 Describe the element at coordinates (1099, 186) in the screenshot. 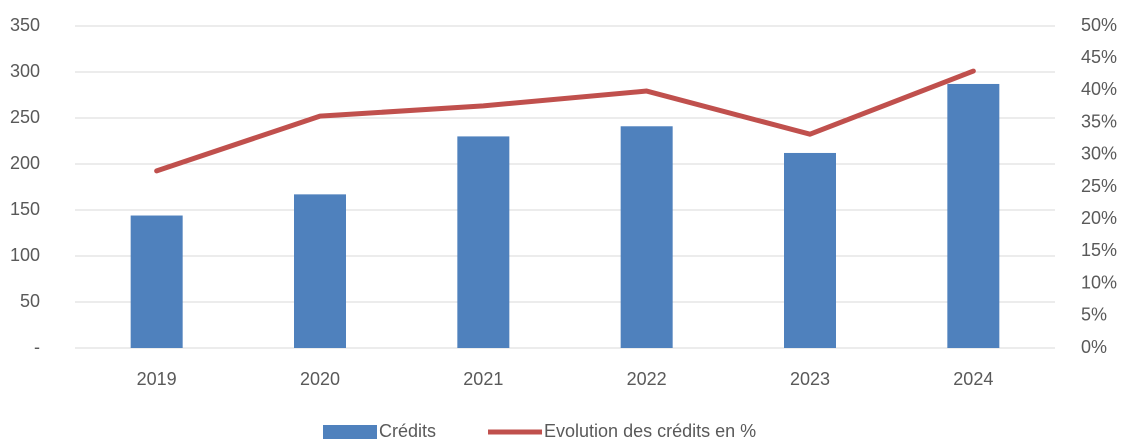

I see `y2-tick-label: 25%` at that location.